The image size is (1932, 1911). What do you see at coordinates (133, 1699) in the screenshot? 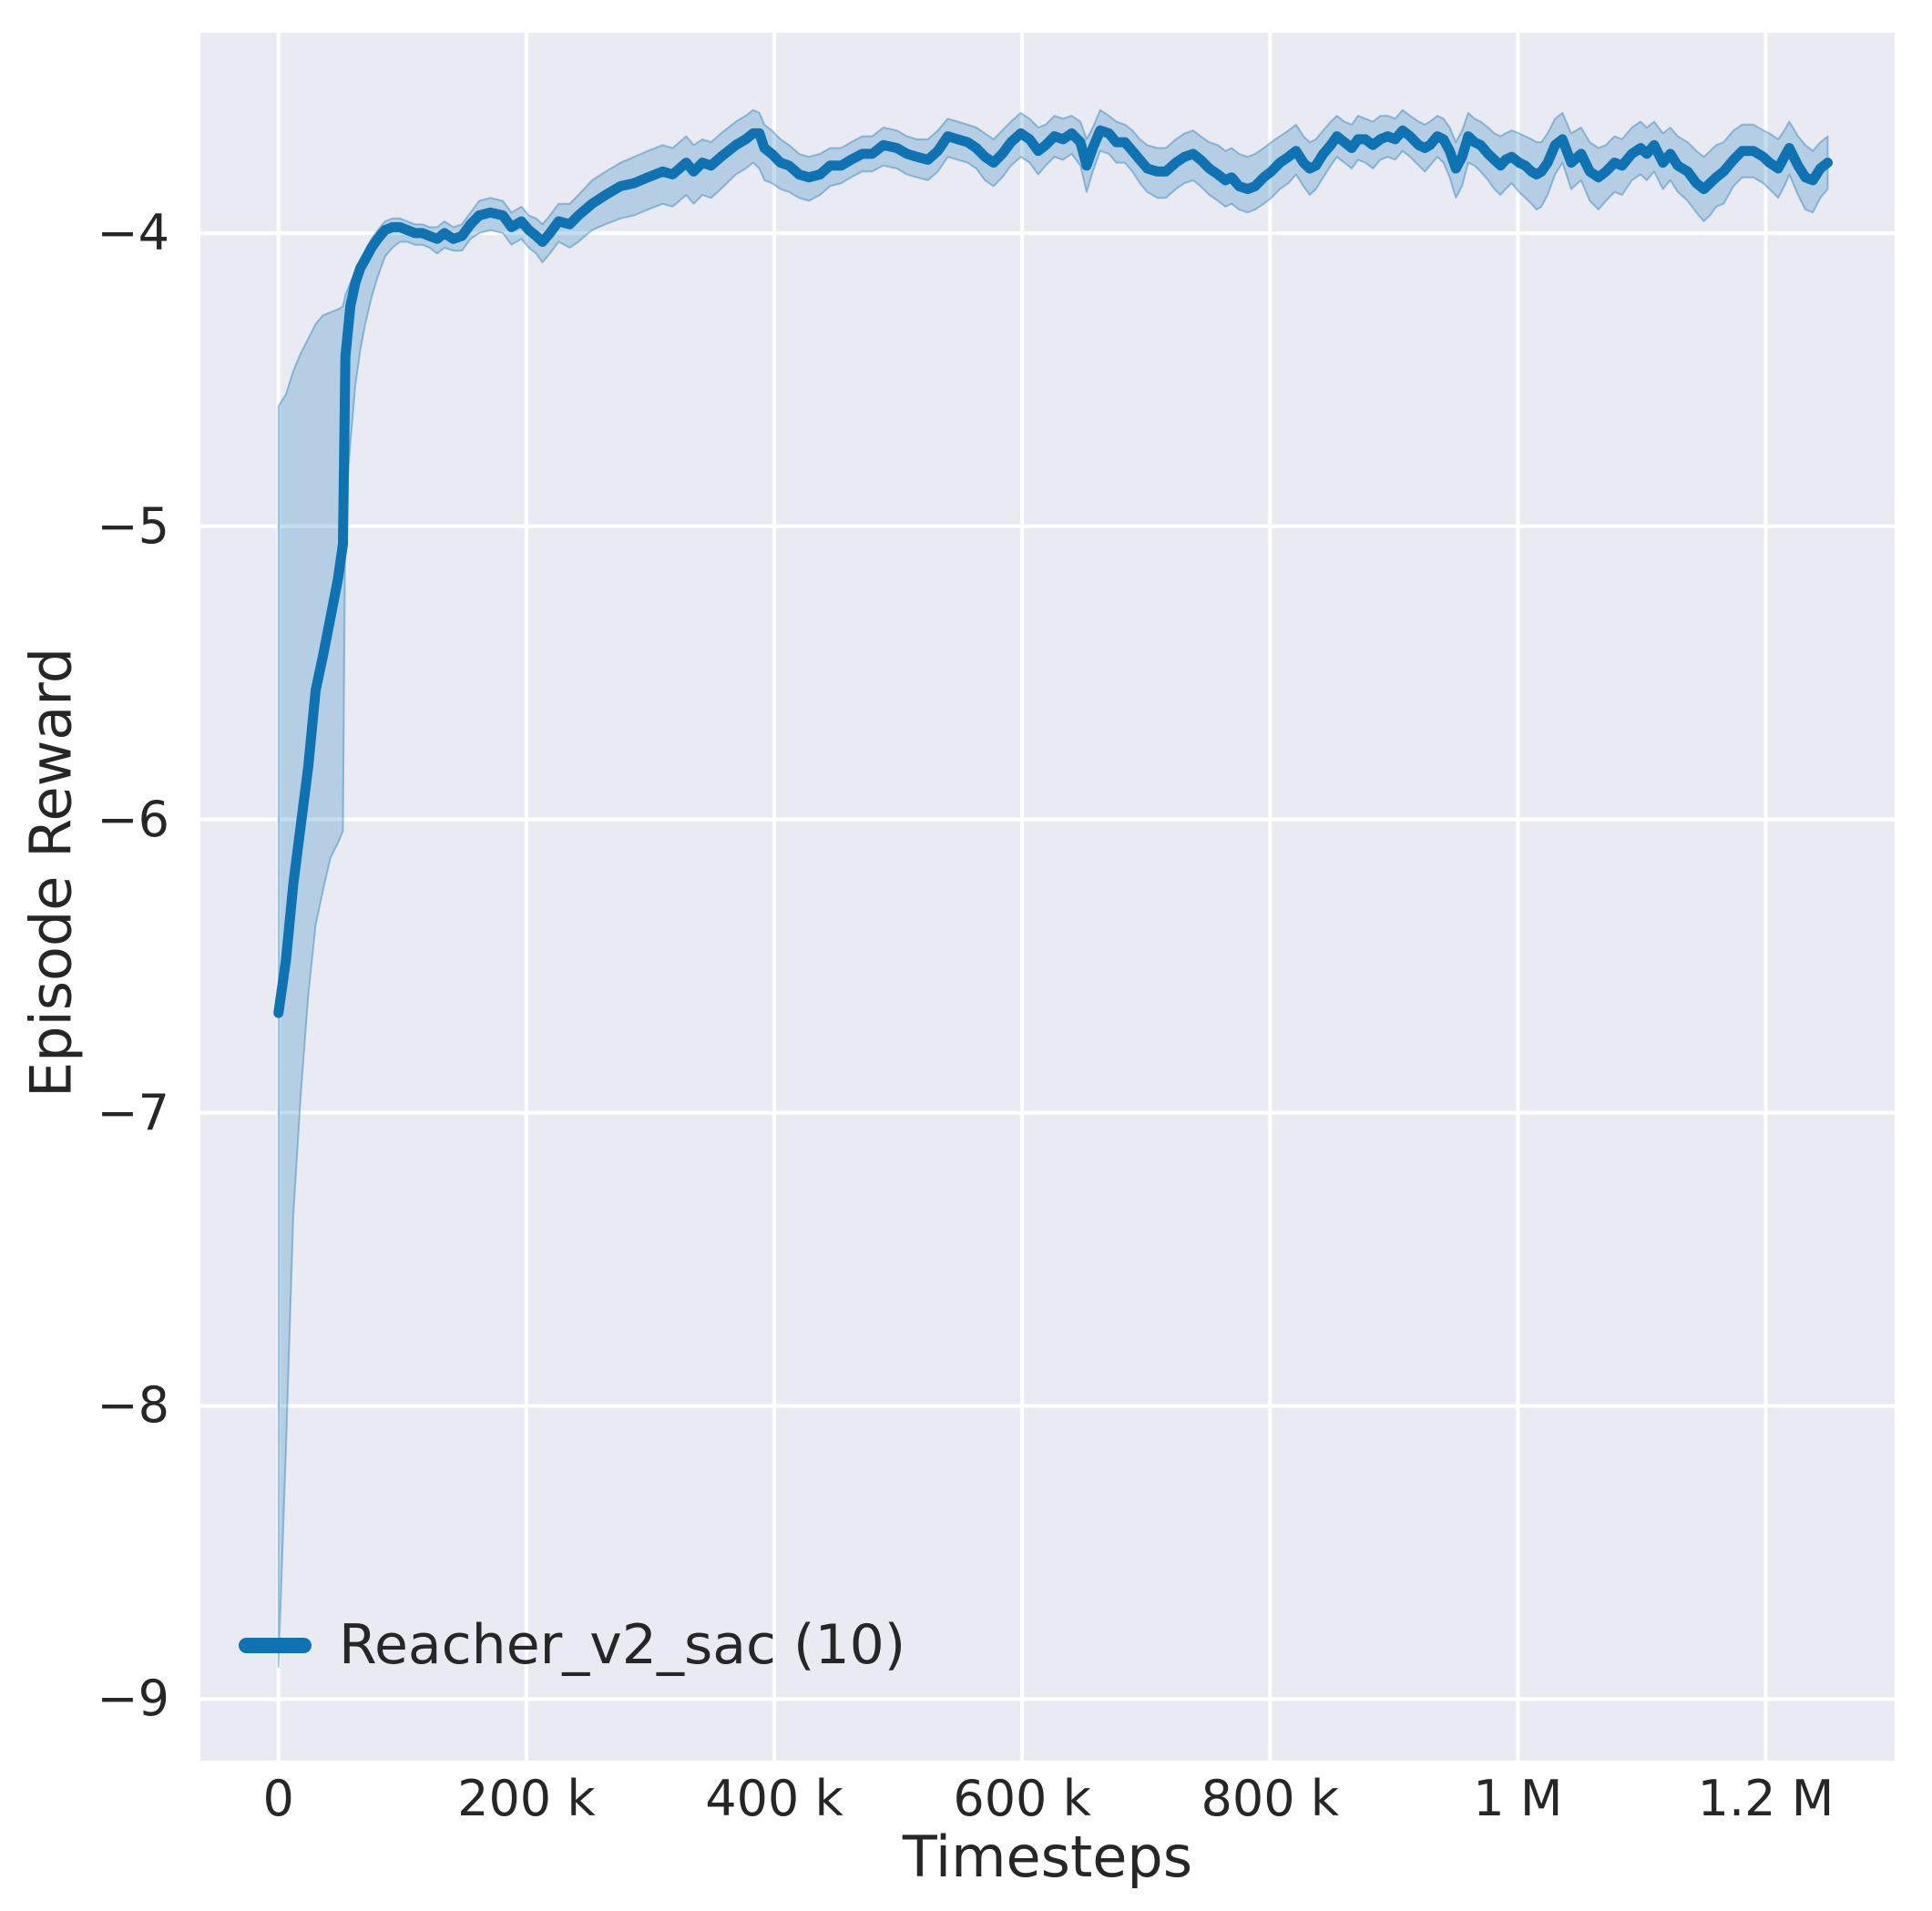
I see `y-tick-label: −9` at bounding box center [133, 1699].